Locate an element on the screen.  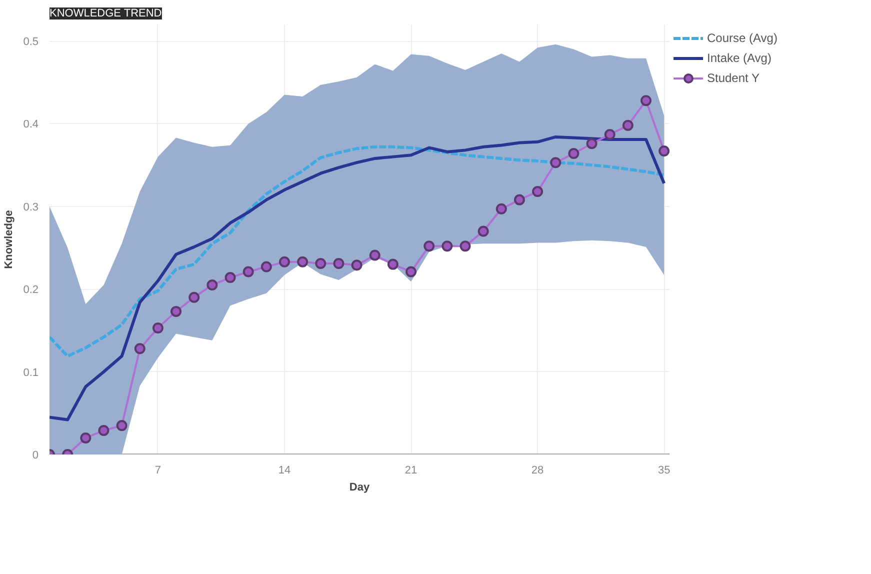
x-tick-label: 28 is located at coordinates (537, 470).